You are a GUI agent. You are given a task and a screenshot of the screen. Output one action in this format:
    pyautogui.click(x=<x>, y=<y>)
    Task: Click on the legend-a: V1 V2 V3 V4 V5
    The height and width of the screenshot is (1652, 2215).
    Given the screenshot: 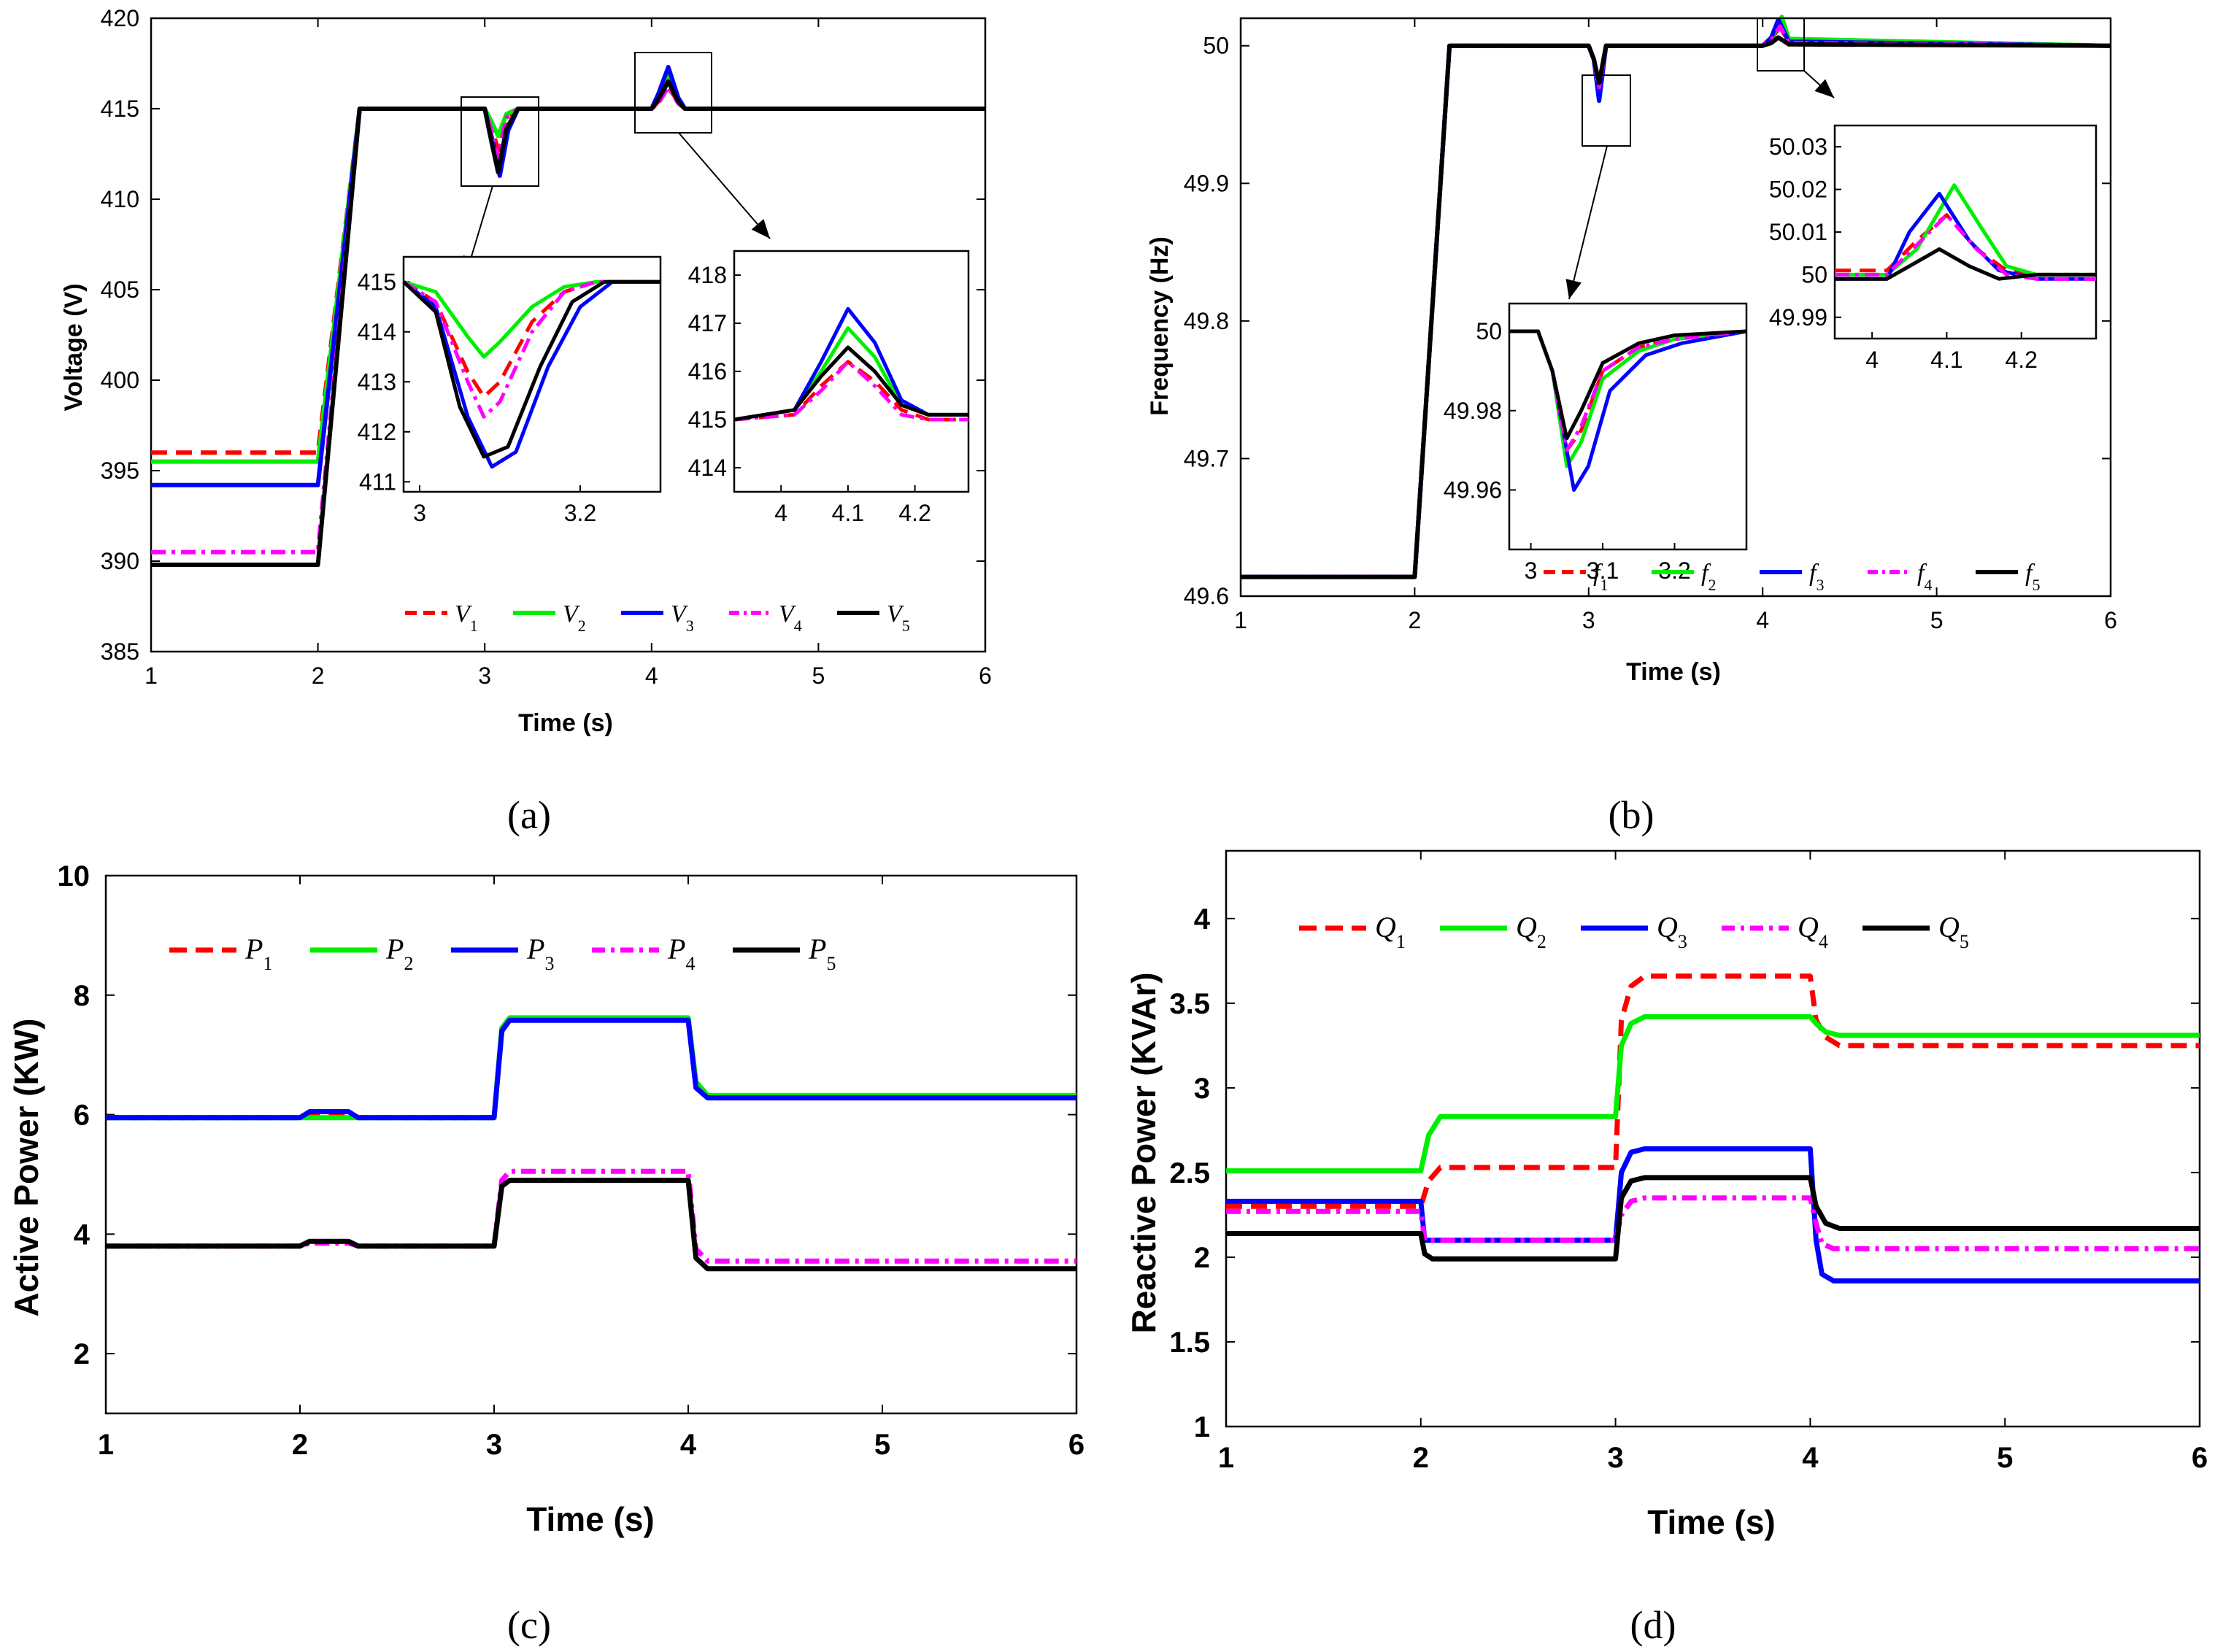 What is the action you would take?
    pyautogui.click(x=657, y=618)
    